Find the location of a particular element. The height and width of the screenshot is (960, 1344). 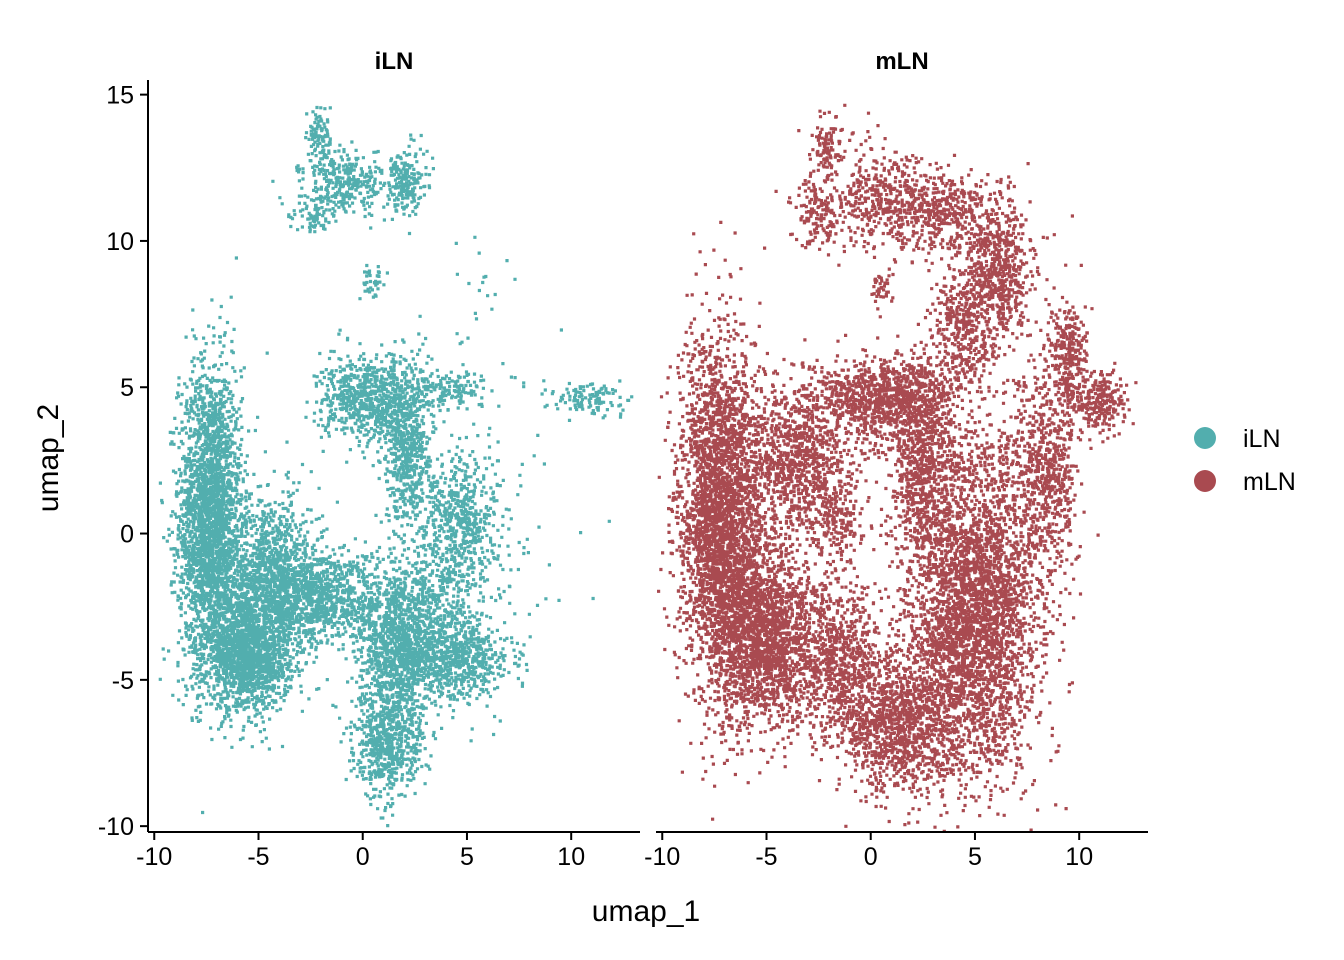

legend: iLN mLN is located at coordinates (1245, 460).